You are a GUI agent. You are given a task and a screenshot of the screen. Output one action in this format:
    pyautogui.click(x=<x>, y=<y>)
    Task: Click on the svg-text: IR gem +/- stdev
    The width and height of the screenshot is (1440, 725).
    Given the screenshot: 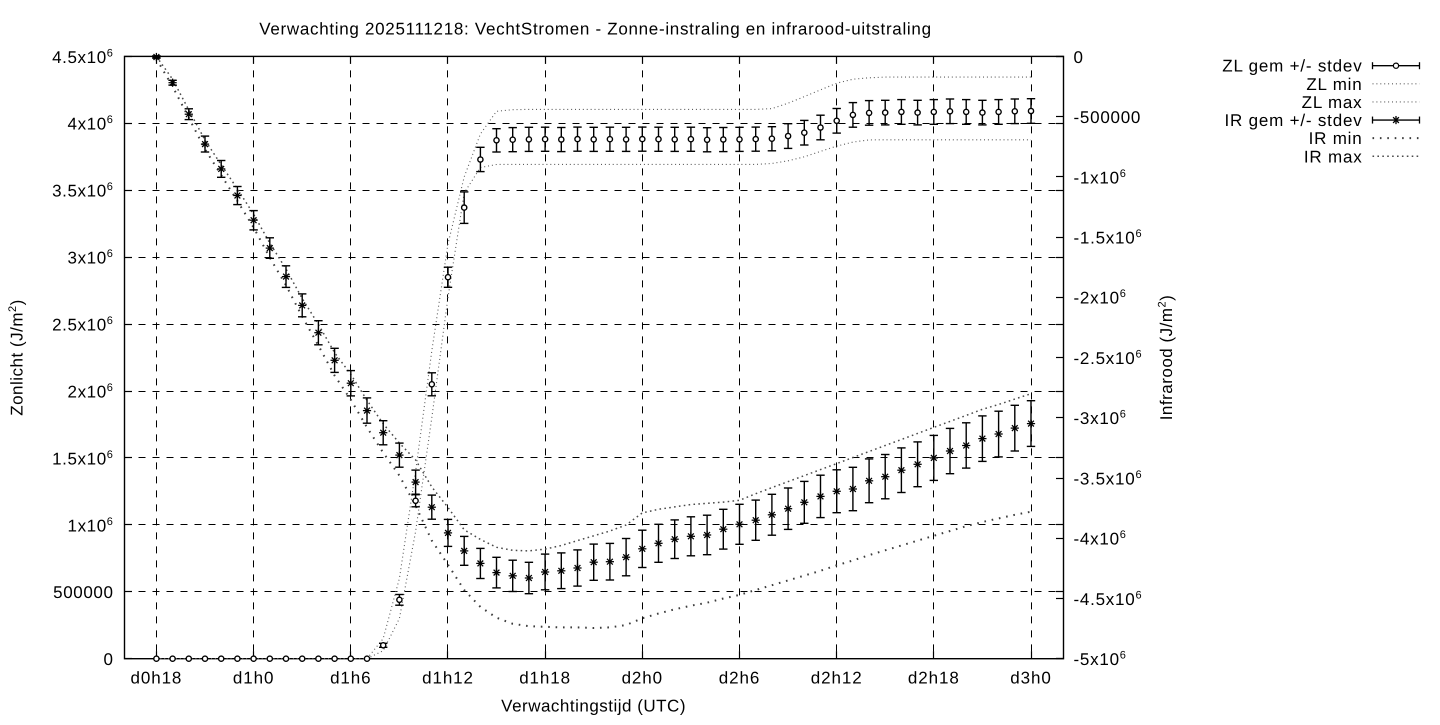 What is the action you would take?
    pyautogui.click(x=1294, y=120)
    